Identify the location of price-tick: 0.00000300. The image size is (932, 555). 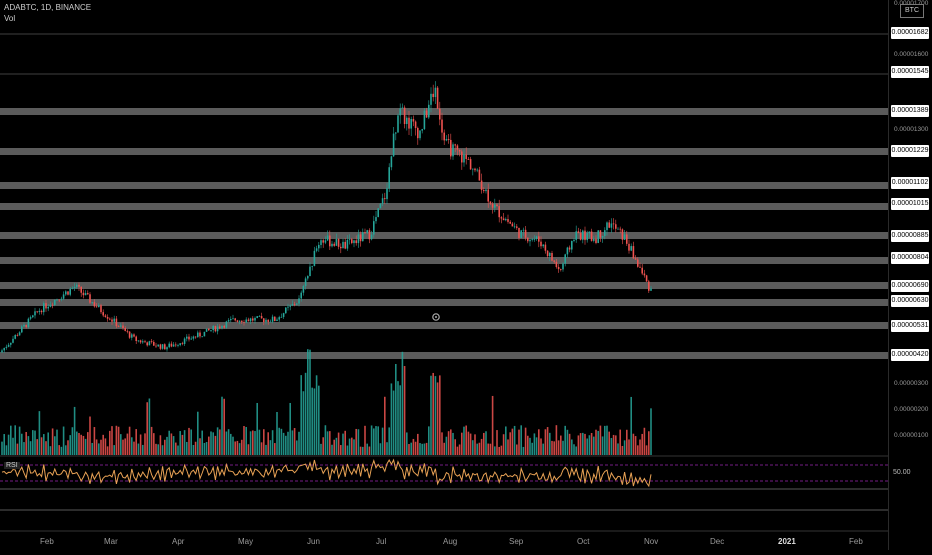
(911, 383).